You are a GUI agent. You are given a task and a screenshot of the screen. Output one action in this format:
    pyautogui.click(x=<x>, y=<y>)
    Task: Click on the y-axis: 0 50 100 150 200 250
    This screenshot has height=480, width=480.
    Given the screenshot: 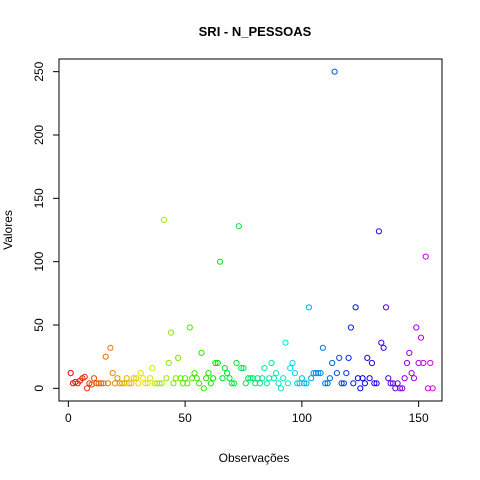 What is the action you would take?
    pyautogui.click(x=46, y=226)
    